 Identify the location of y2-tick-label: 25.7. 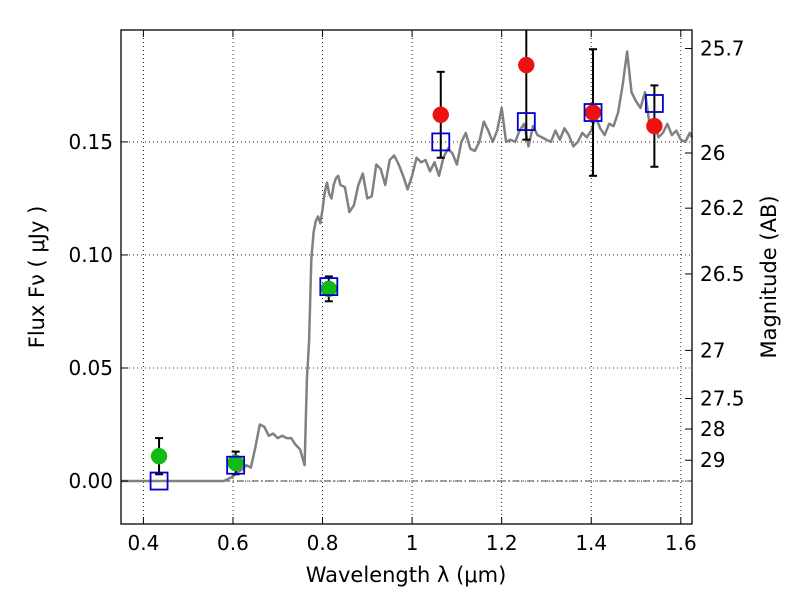
(722, 49).